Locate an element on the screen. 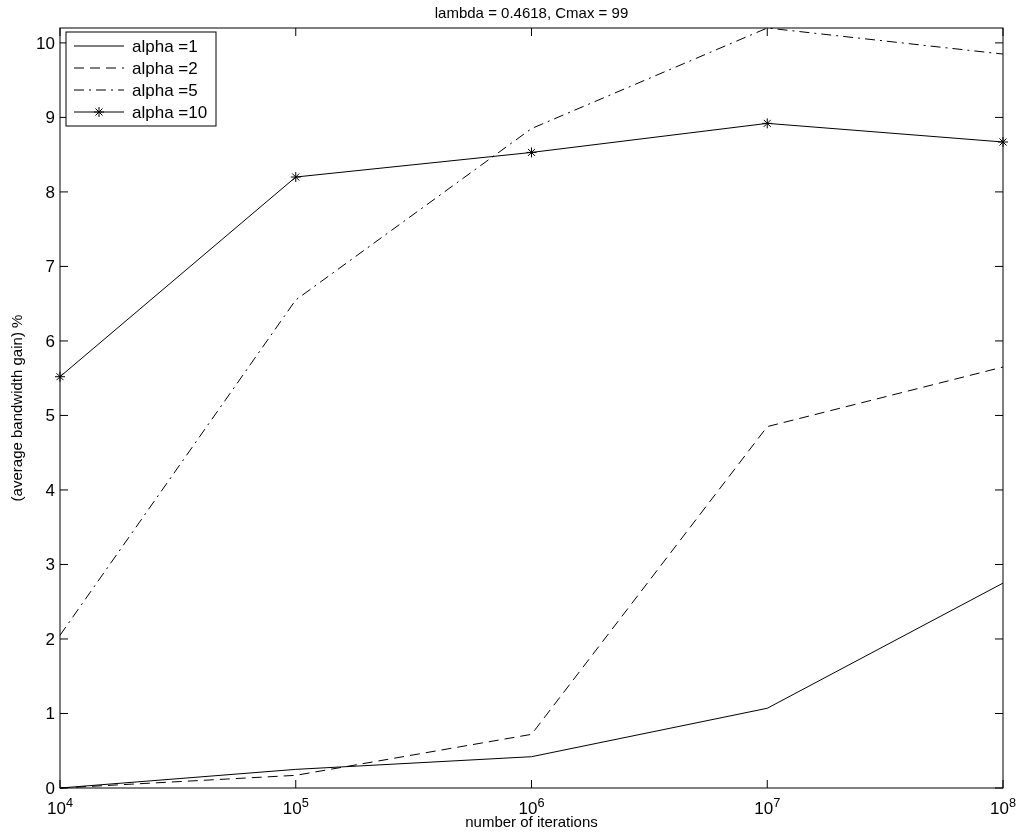  x-tick-label: 10$^{8}$ is located at coordinates (1003, 806).